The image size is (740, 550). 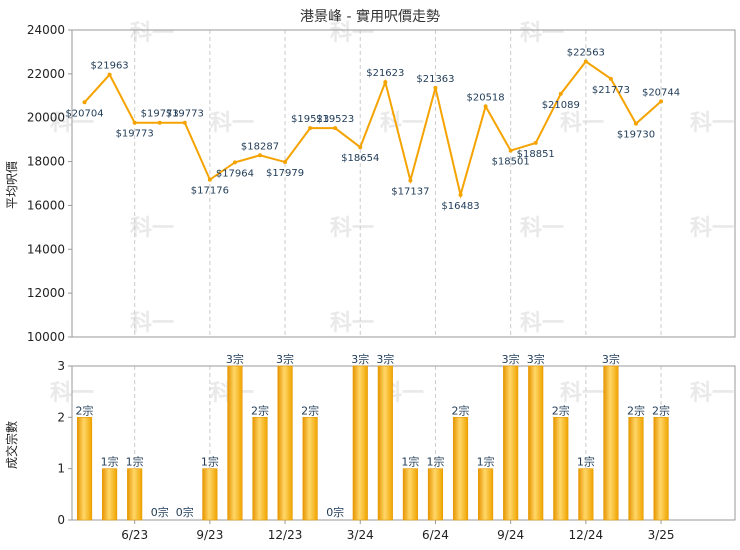 What do you see at coordinates (285, 173) in the screenshot?
I see `price-data-label: $17979` at bounding box center [285, 173].